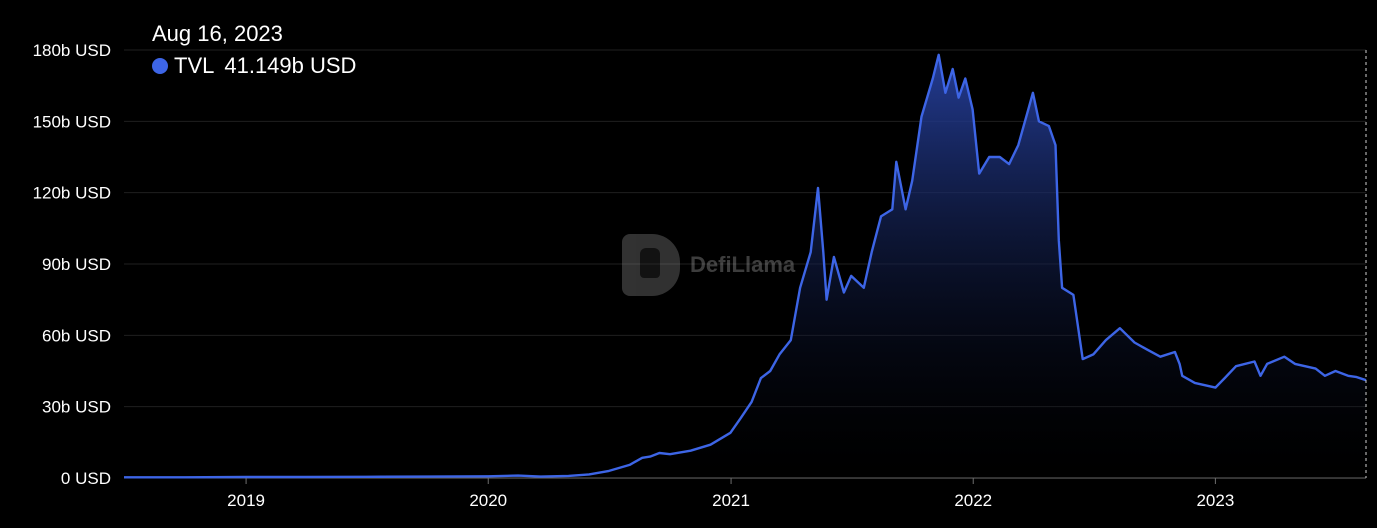 Image resolution: width=1377 pixels, height=528 pixels. I want to click on y-tick-label: 180b USD, so click(72, 50).